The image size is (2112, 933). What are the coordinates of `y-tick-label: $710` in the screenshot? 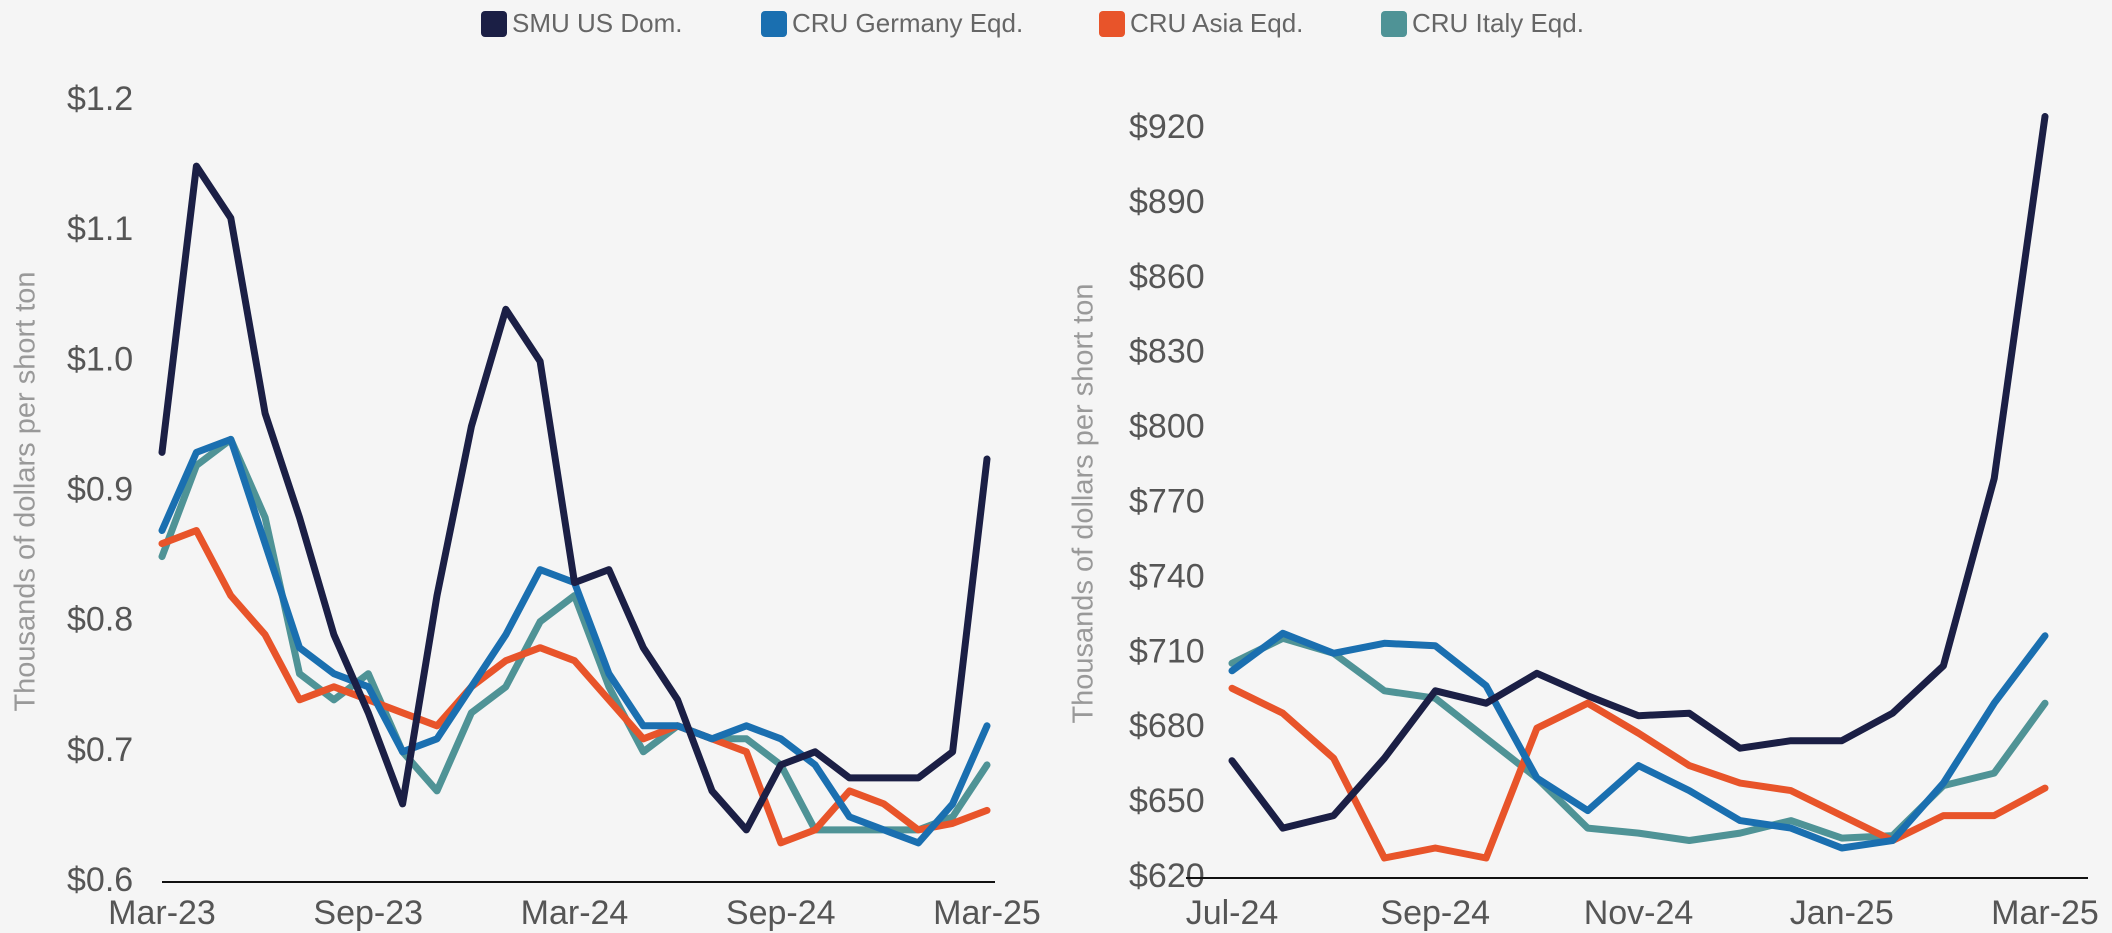 It's located at (1167, 651).